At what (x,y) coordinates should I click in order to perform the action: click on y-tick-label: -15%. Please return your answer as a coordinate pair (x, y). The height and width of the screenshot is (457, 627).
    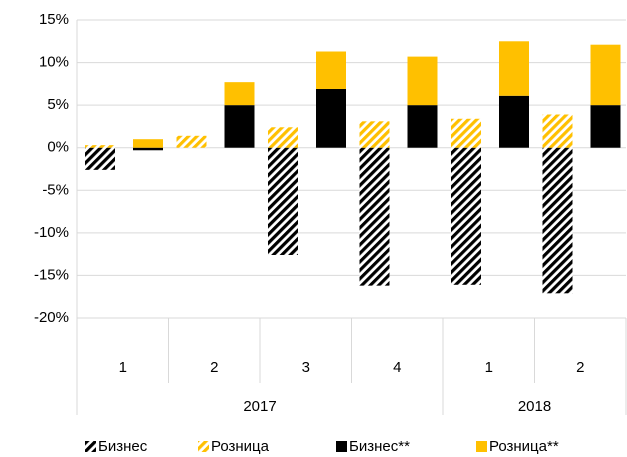
    Looking at the image, I should click on (51, 274).